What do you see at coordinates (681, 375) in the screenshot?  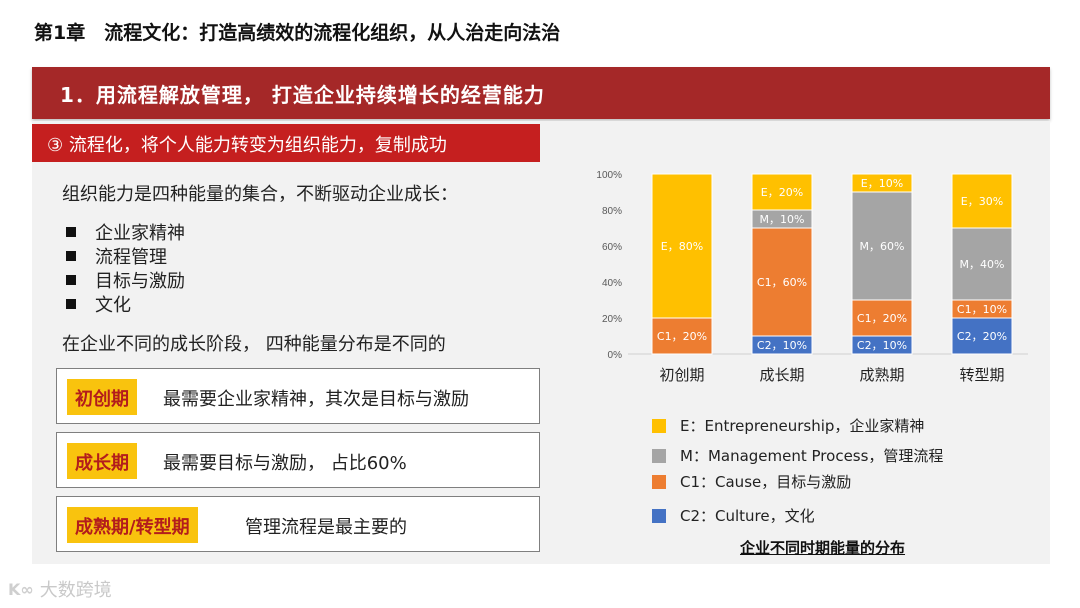 I see `x-tick-label: 初创期` at bounding box center [681, 375].